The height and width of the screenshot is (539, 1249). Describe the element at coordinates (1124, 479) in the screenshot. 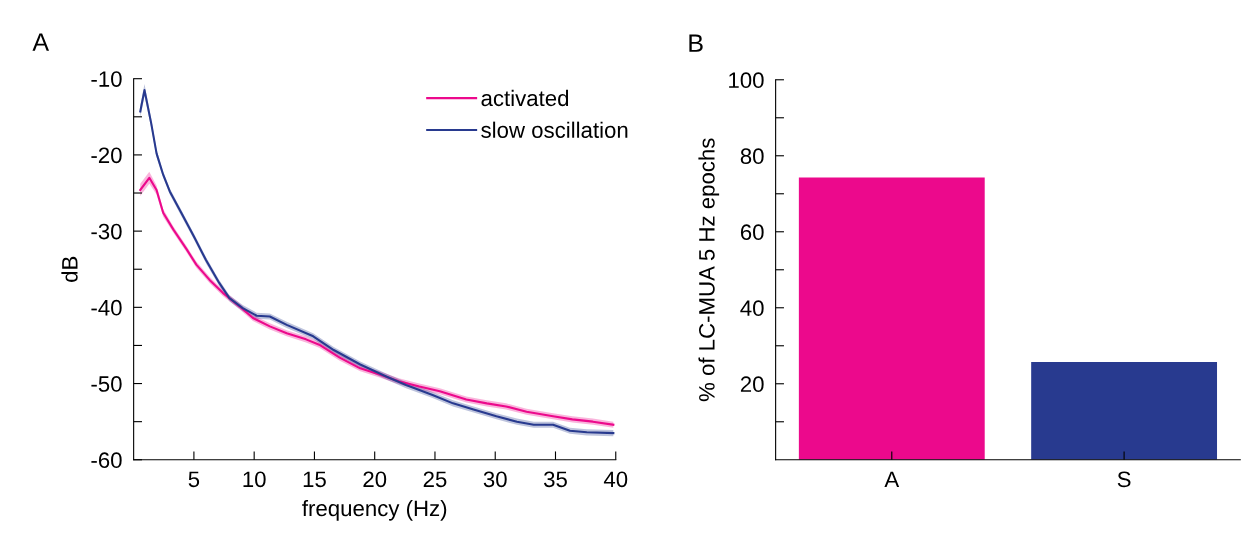

I see `x-tick-label: S` at that location.